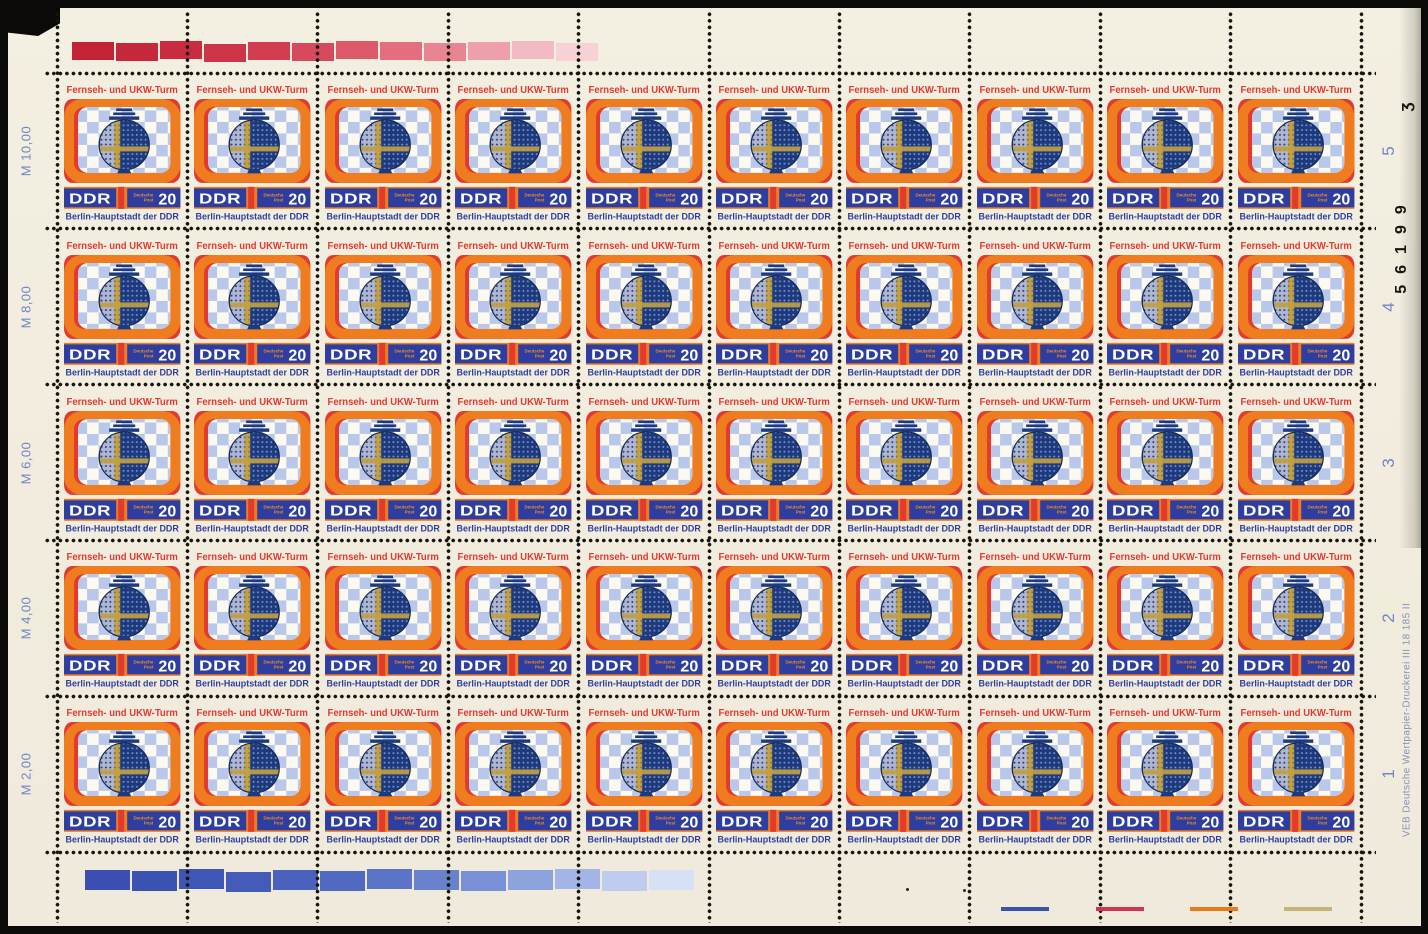  I want to click on perforation-column, so click(1100, 467).